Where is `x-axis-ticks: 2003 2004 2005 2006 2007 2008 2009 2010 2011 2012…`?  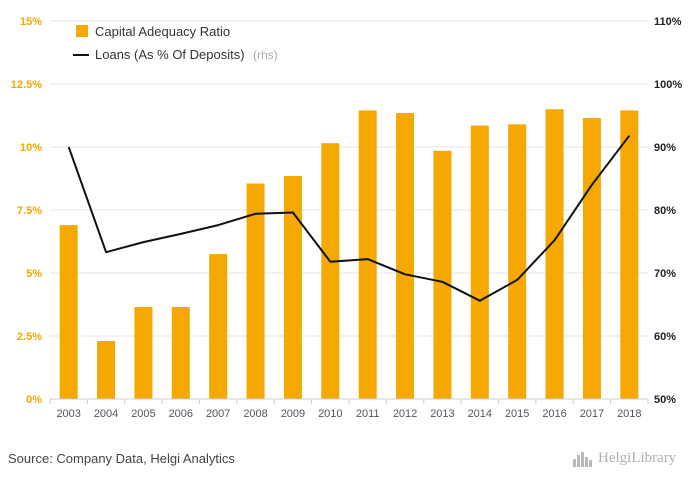
x-axis-ticks: 2003 2004 2005 2006 2007 2008 2009 2010 2011 2012… is located at coordinates (349, 409).